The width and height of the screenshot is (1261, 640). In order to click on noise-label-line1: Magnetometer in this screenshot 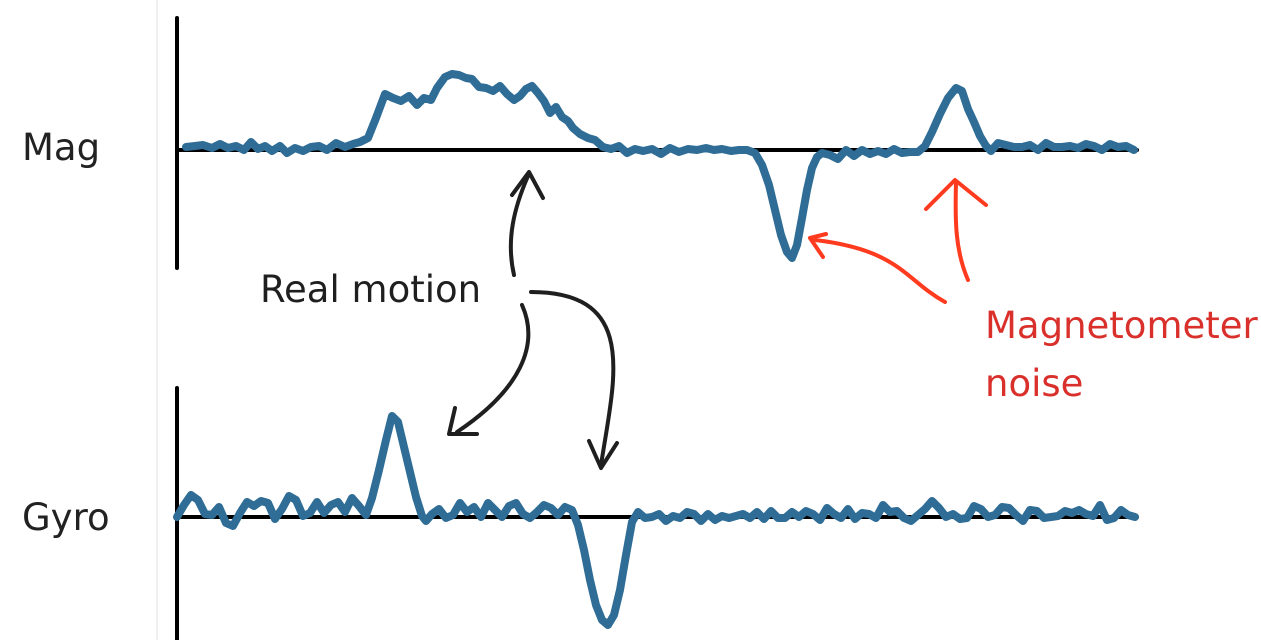, I will do `click(1122, 325)`.